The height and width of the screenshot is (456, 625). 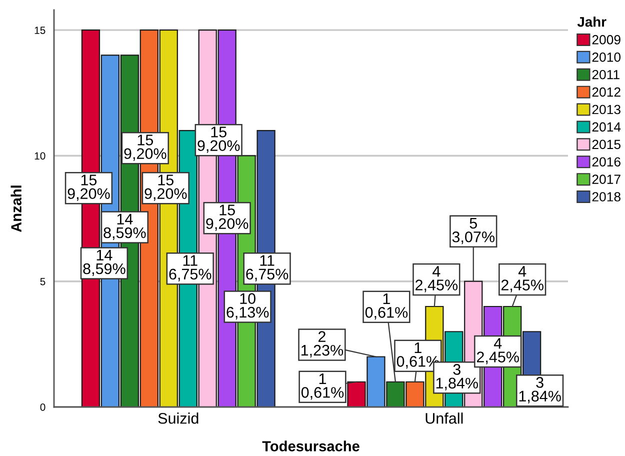 What do you see at coordinates (40, 156) in the screenshot?
I see `y-tick-label: 10` at bounding box center [40, 156].